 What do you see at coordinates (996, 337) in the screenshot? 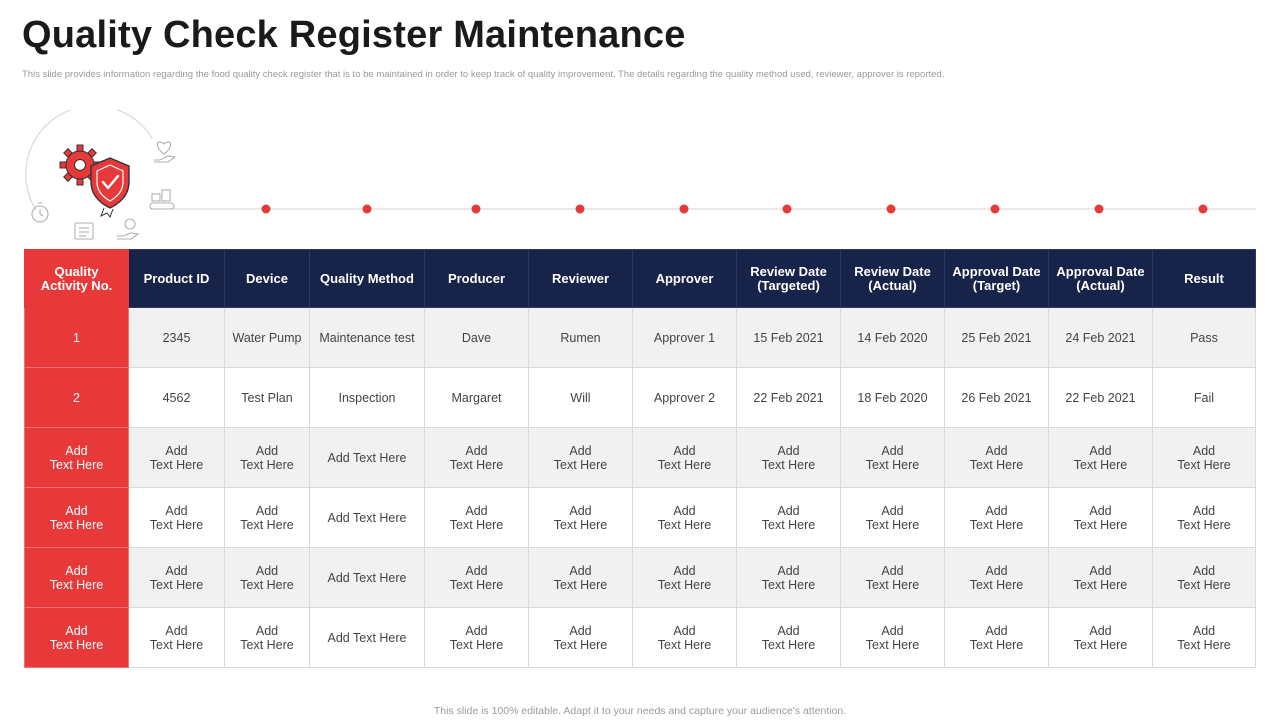
I see `table-cell: 25 Feb 2021` at bounding box center [996, 337].